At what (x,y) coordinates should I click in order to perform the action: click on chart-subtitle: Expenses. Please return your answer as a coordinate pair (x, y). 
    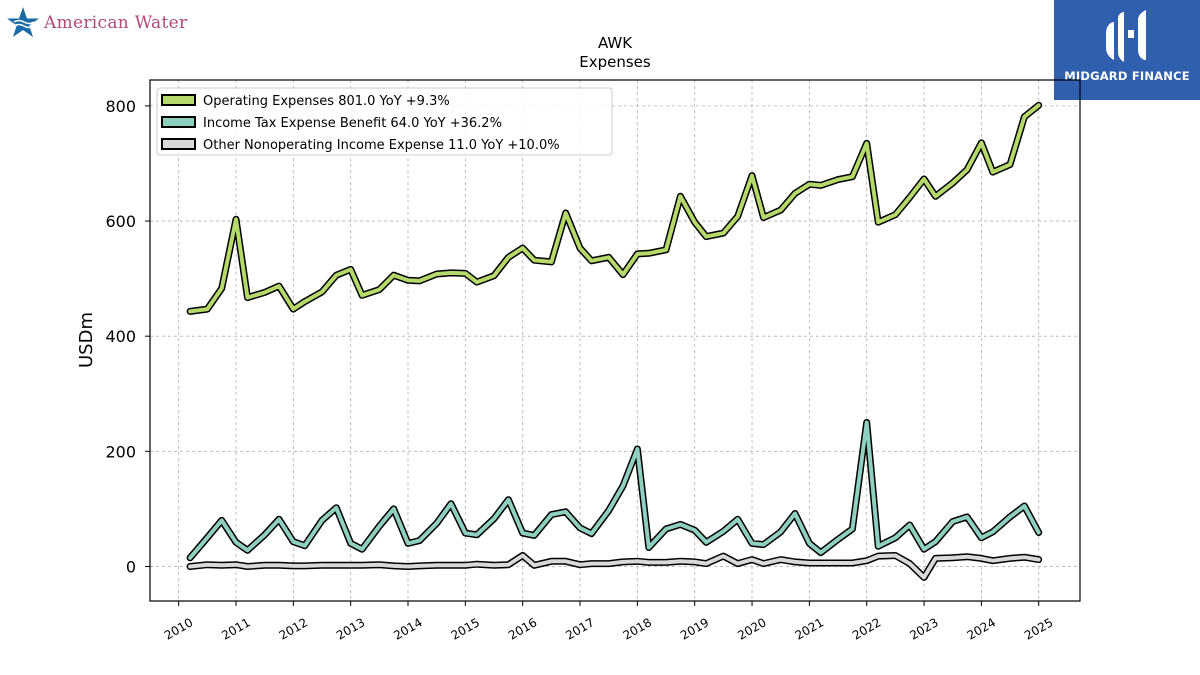
    Looking at the image, I should click on (615, 62).